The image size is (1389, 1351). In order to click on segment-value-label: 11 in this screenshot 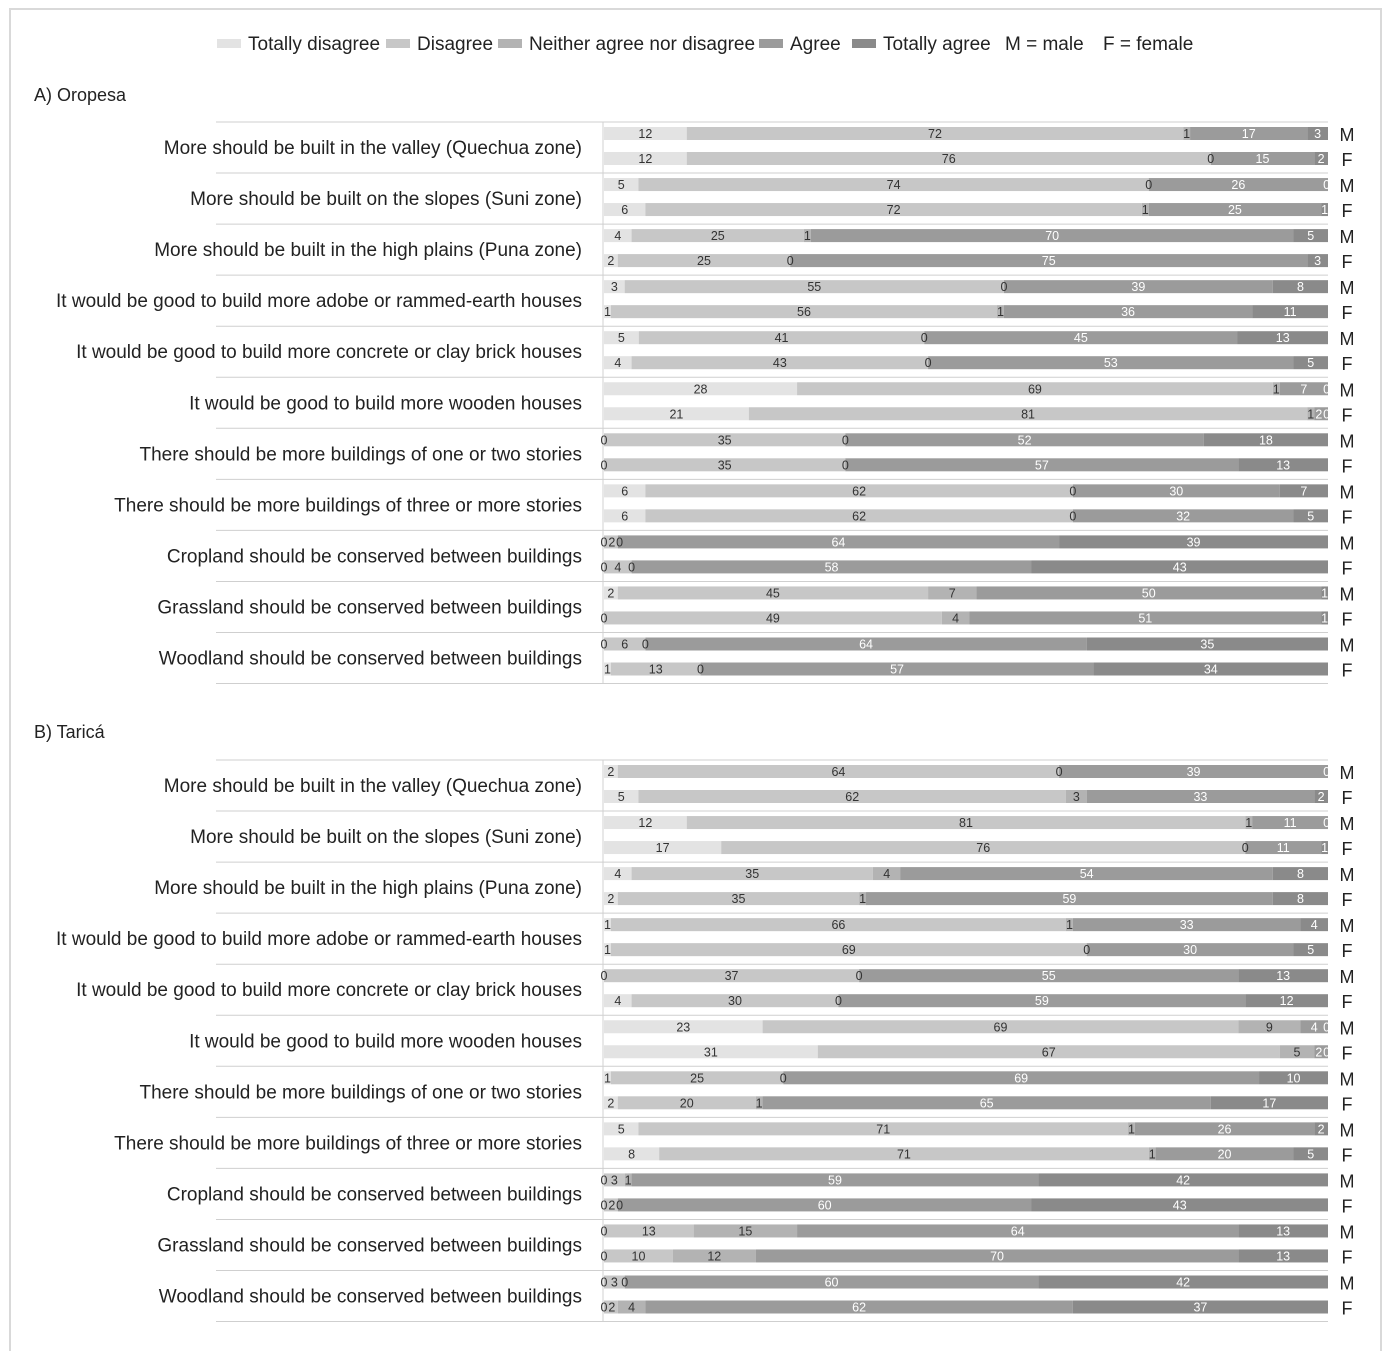, I will do `click(1290, 823)`.